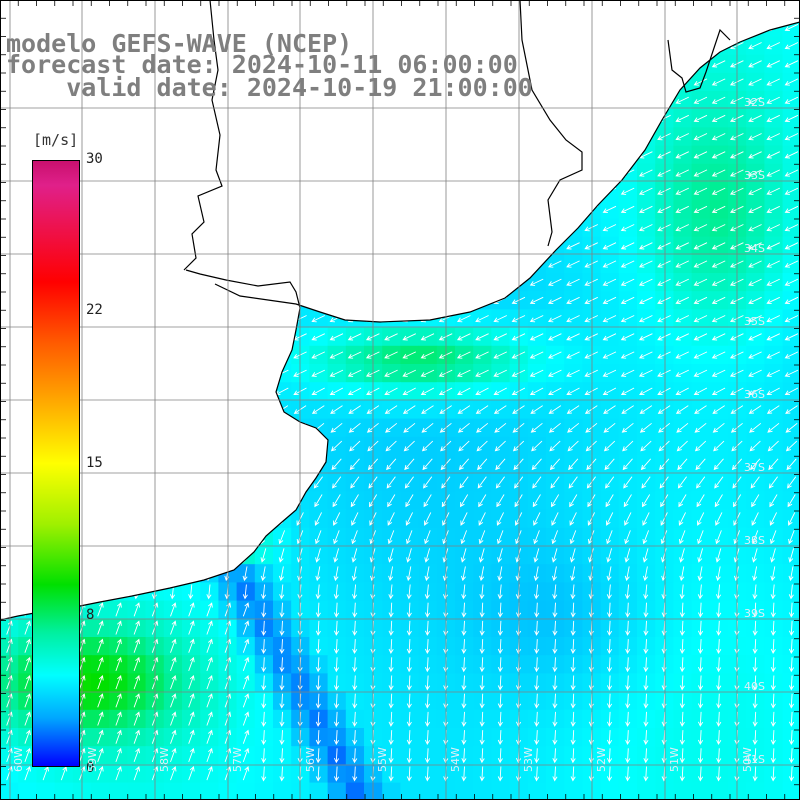  Describe the element at coordinates (754, 248) in the screenshot. I see `latitude-label: 34S` at that location.